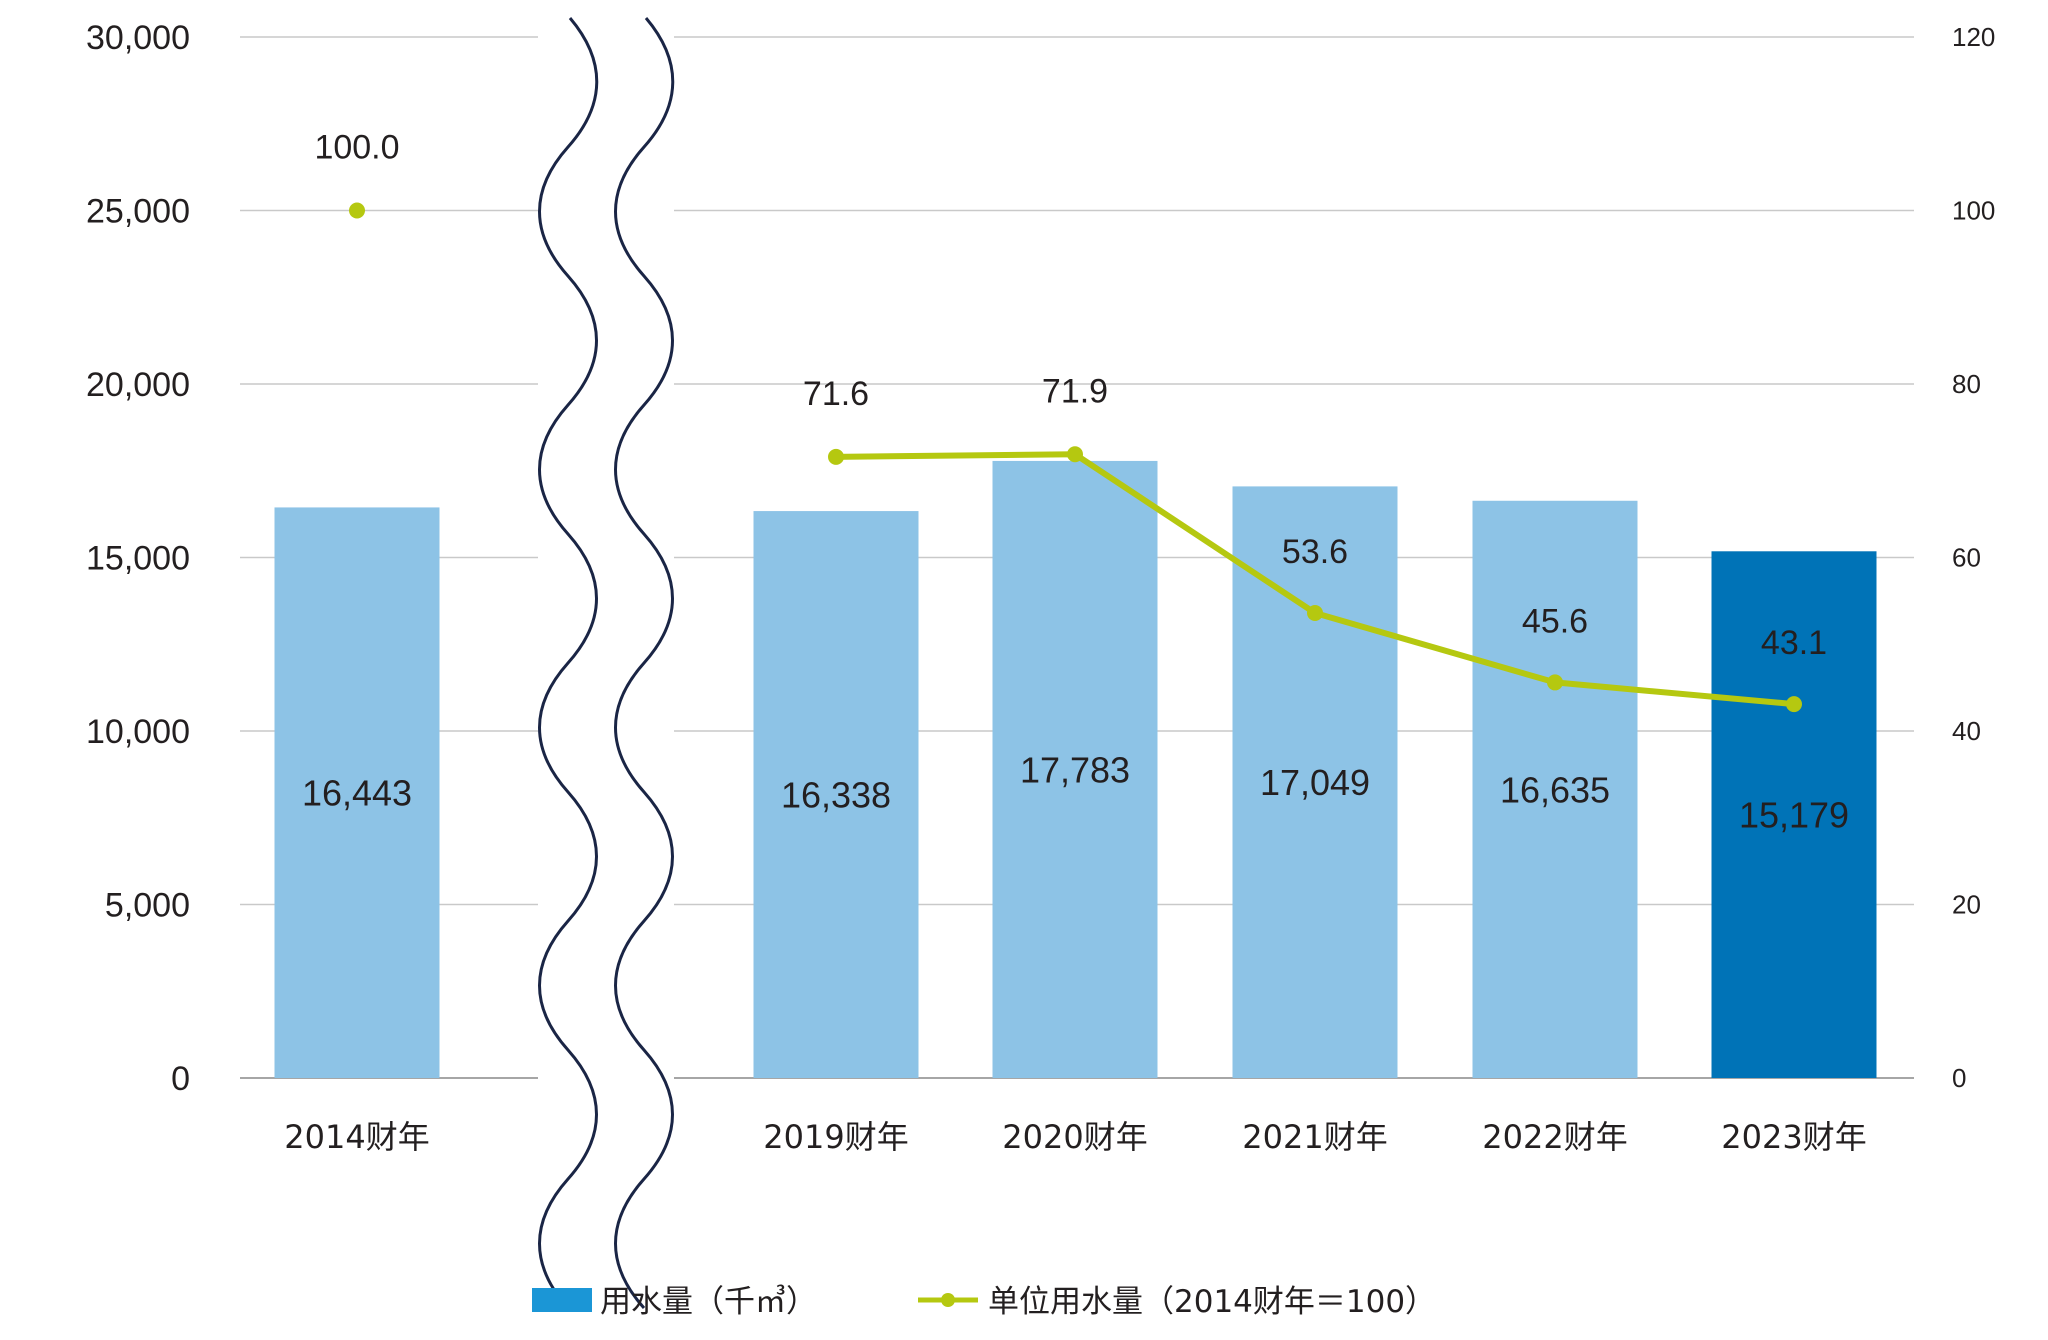 The image size is (2048, 1340). Describe the element at coordinates (1212, 1302) in the screenshot. I see `legend-line-label: 单位用水量（2014财年＝100）` at that location.